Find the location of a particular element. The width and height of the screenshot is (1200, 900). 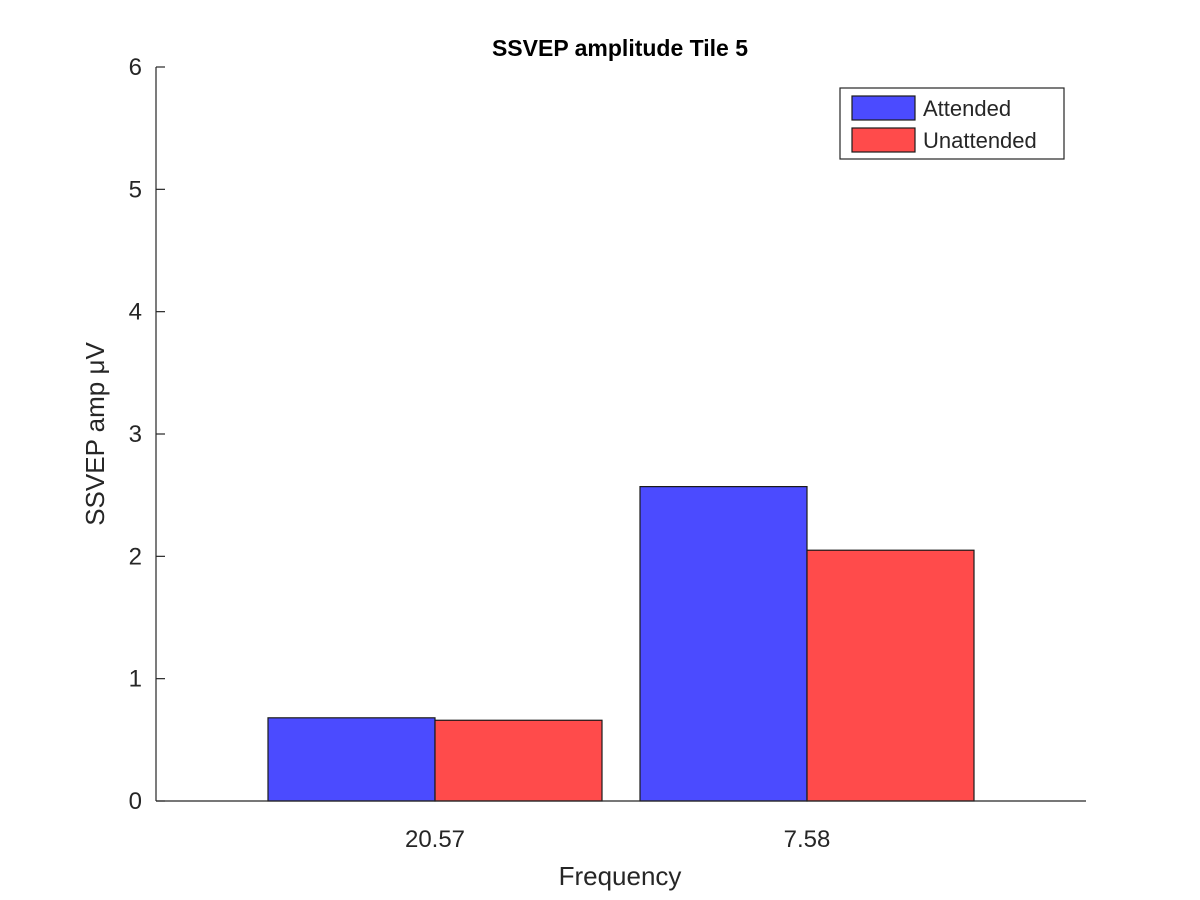

legend-swatch-attended is located at coordinates (883, 108).